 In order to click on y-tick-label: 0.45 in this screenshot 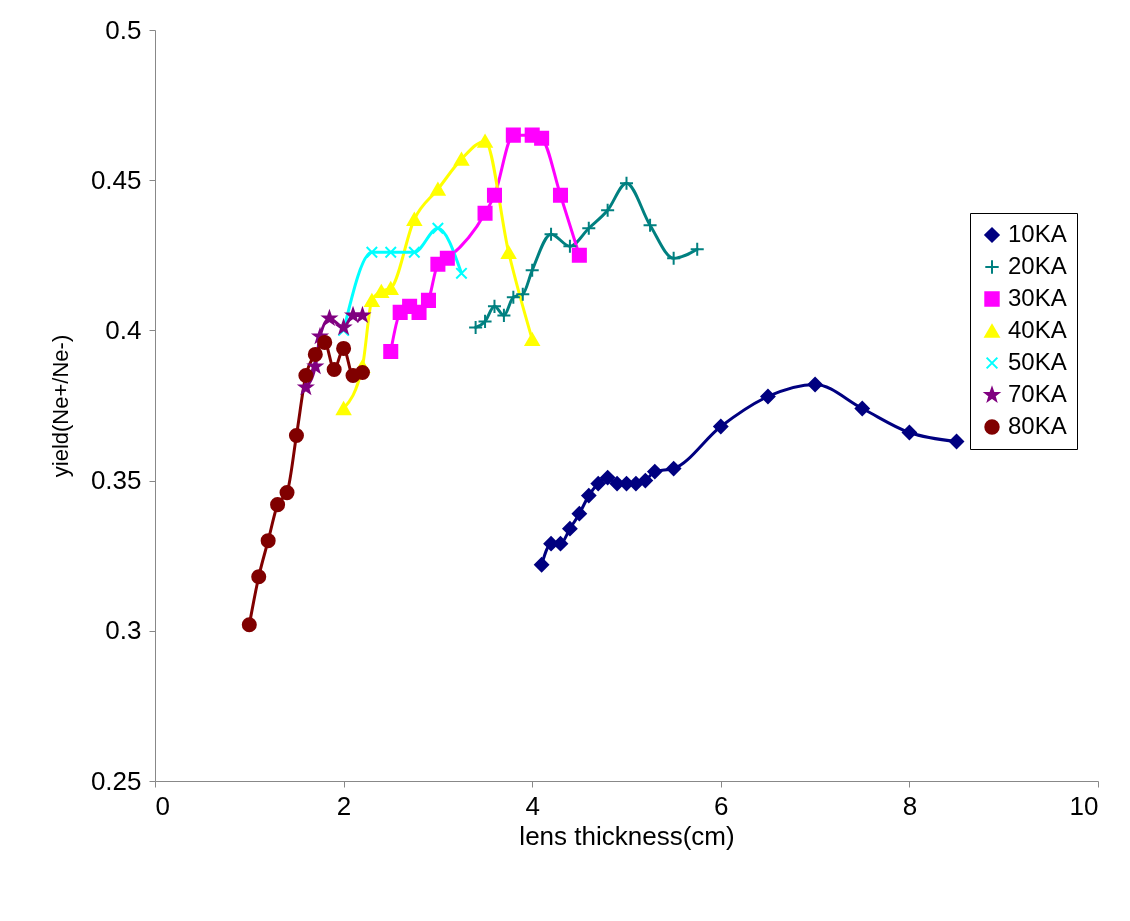, I will do `click(116, 179)`.